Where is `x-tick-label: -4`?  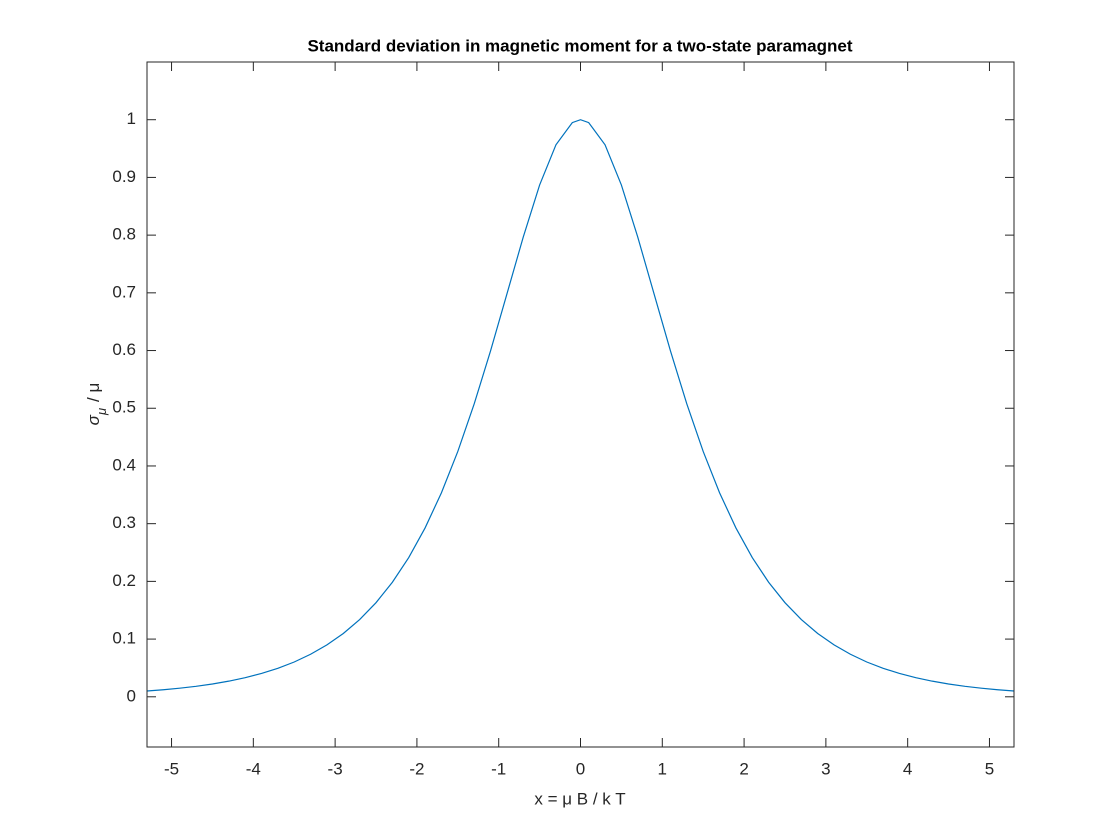
x-tick-label: -4 is located at coordinates (253, 768).